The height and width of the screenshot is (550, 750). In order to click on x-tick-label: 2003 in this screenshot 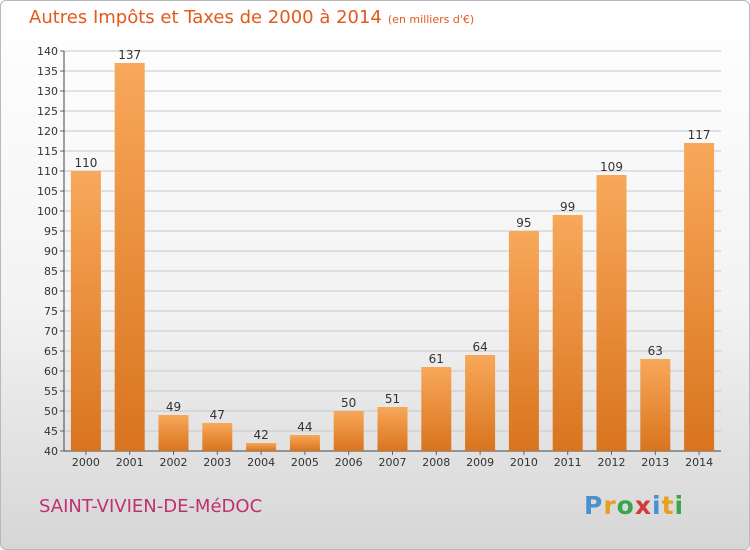, I will do `click(217, 462)`.